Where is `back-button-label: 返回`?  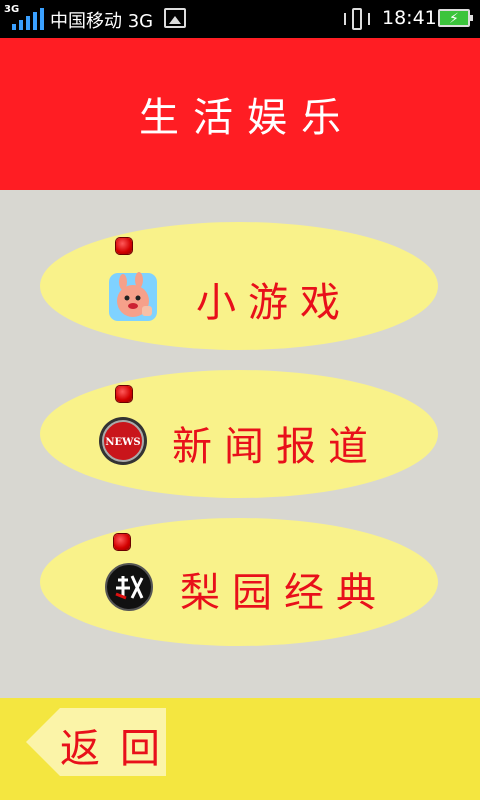
back-button-label: 返回 is located at coordinates (120, 749).